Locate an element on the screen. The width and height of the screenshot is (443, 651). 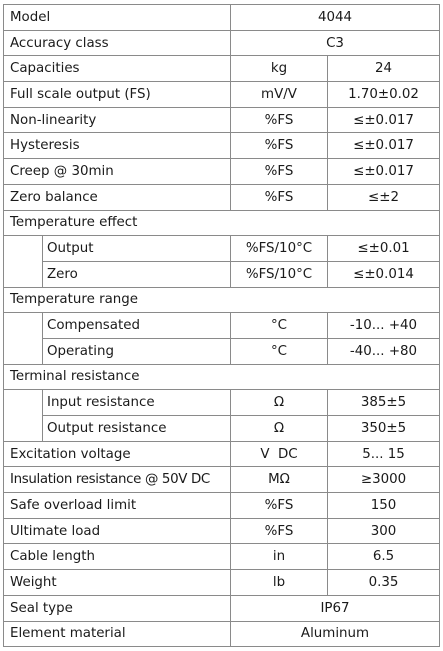
row-terminal-resistance: Terminal resistance is located at coordinates (221, 377).